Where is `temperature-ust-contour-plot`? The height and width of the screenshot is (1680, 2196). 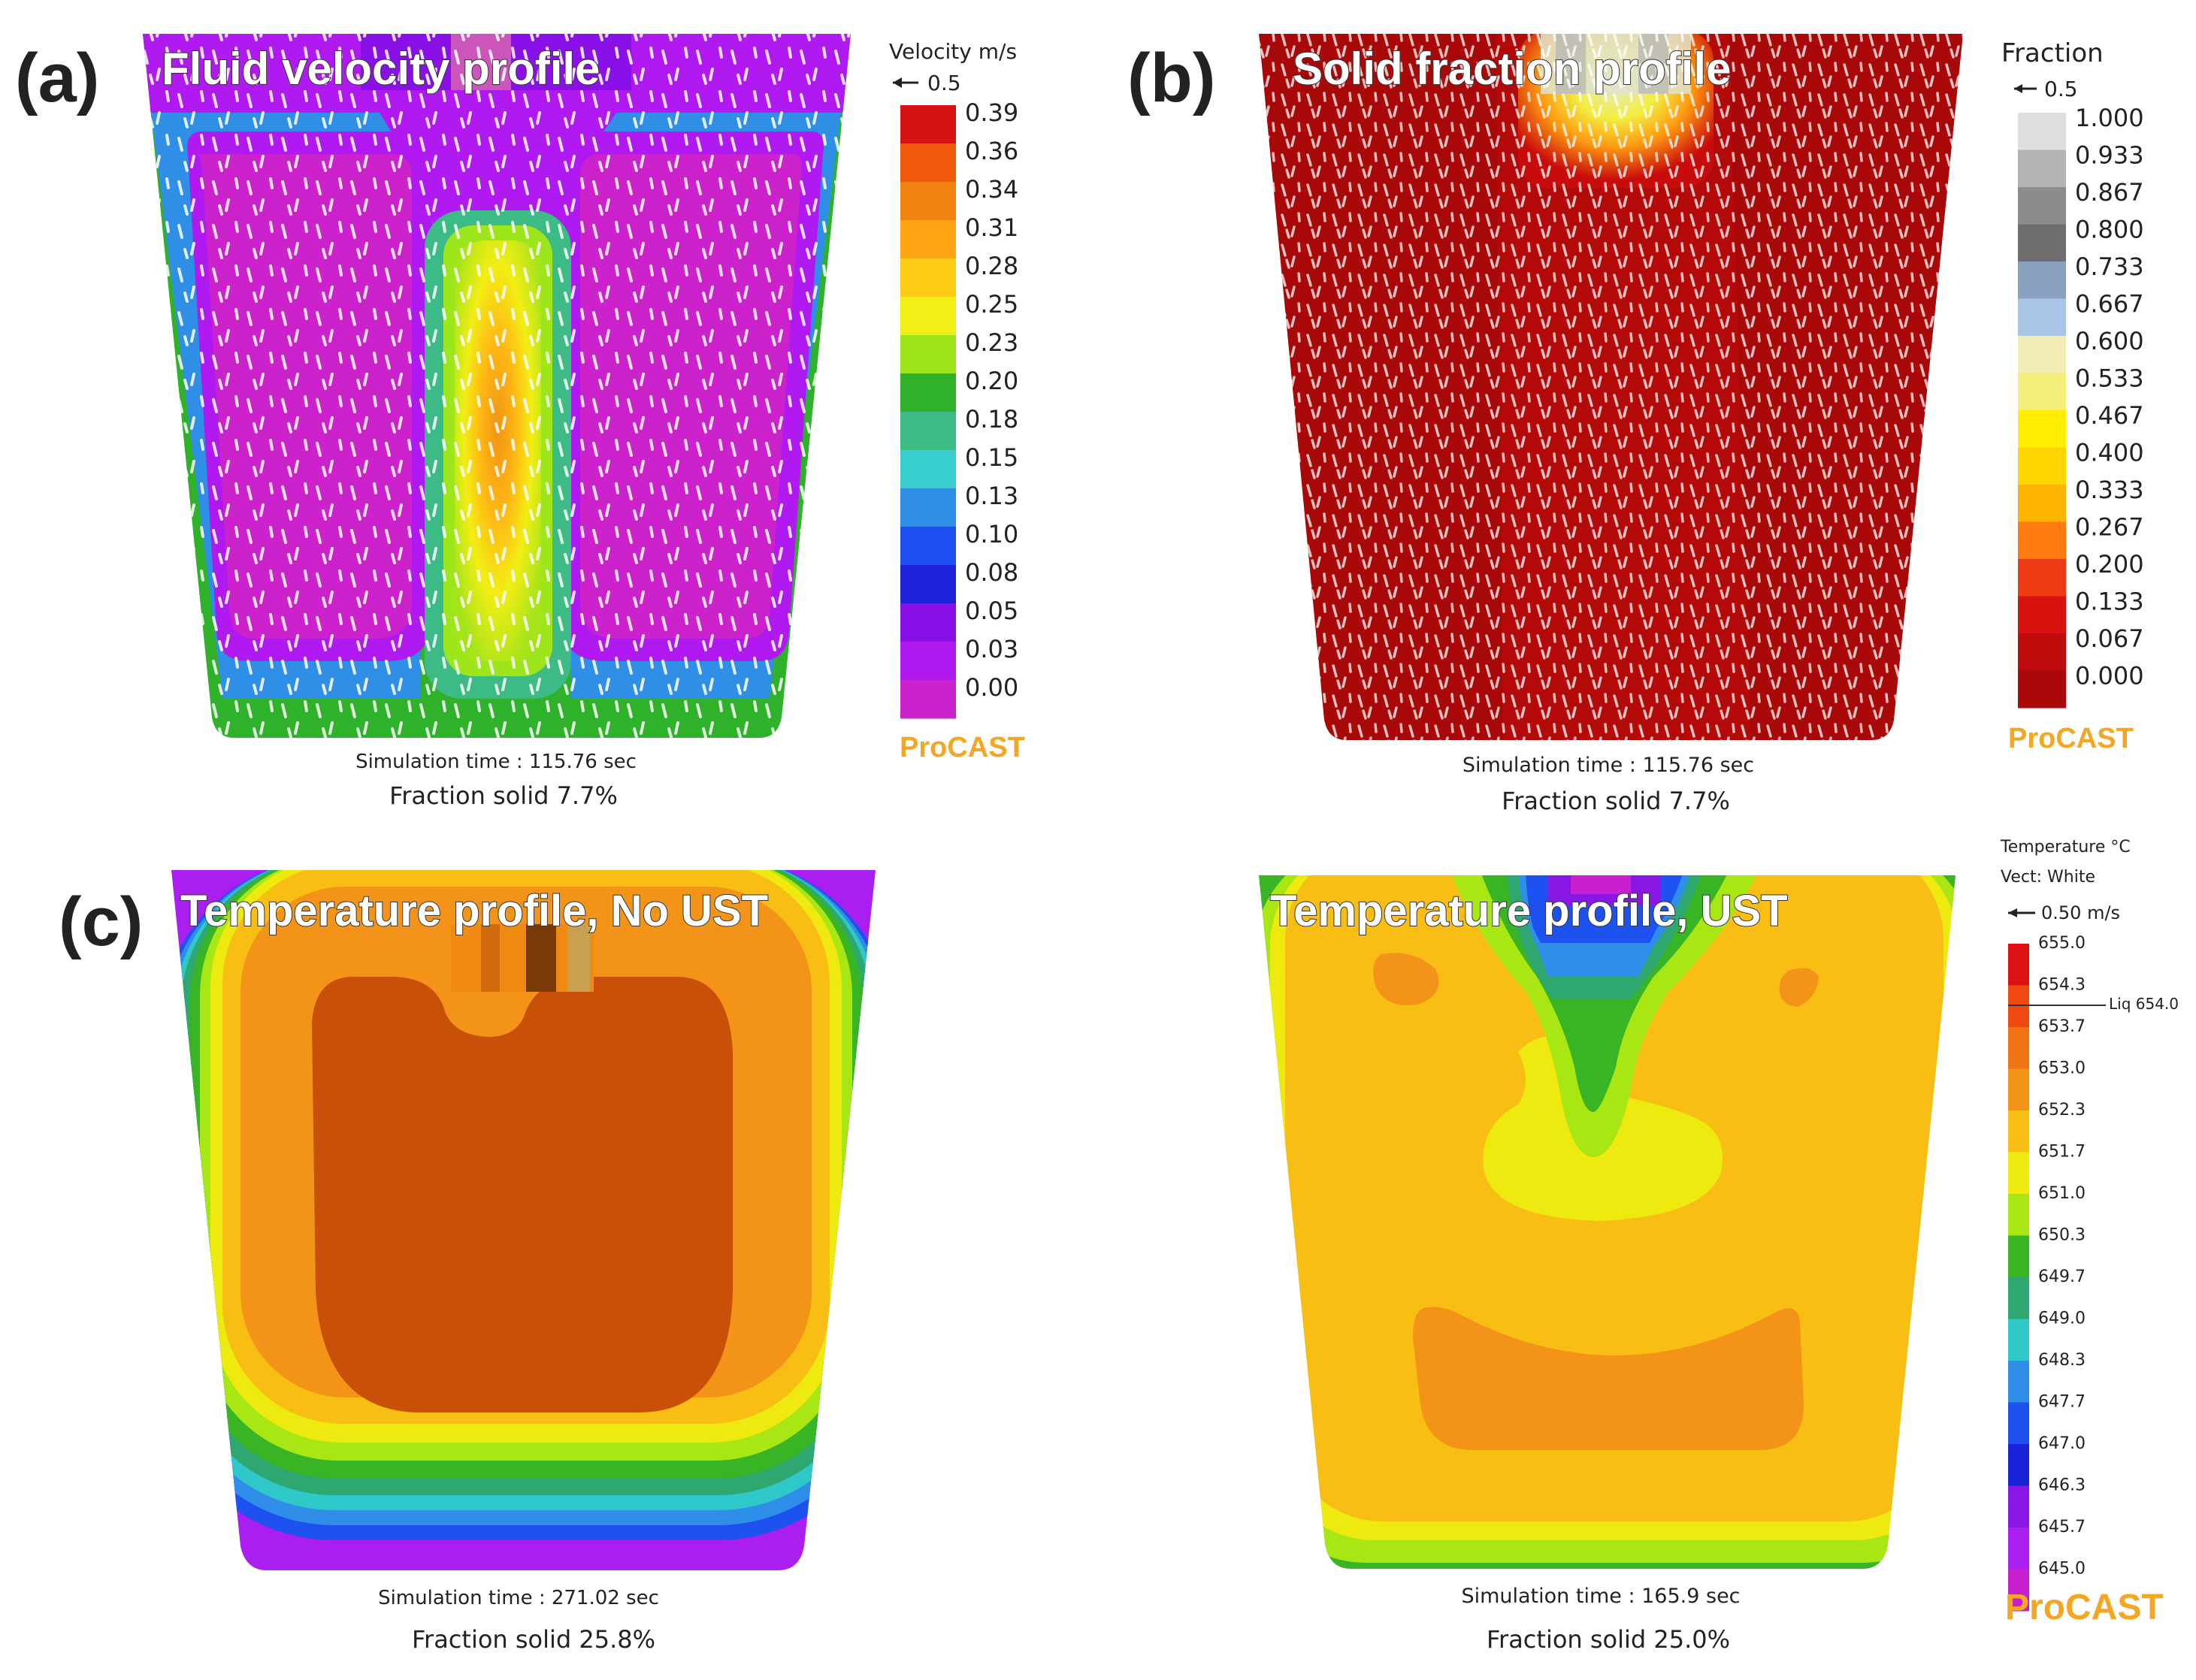 temperature-ust-contour-plot is located at coordinates (1607, 1222).